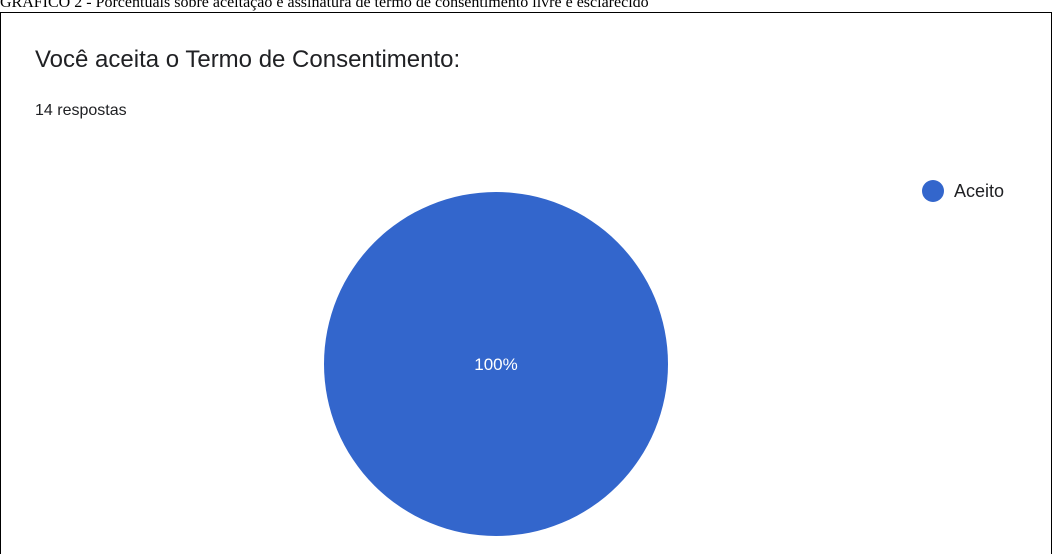  I want to click on legend-swatch-aceito, so click(933, 191).